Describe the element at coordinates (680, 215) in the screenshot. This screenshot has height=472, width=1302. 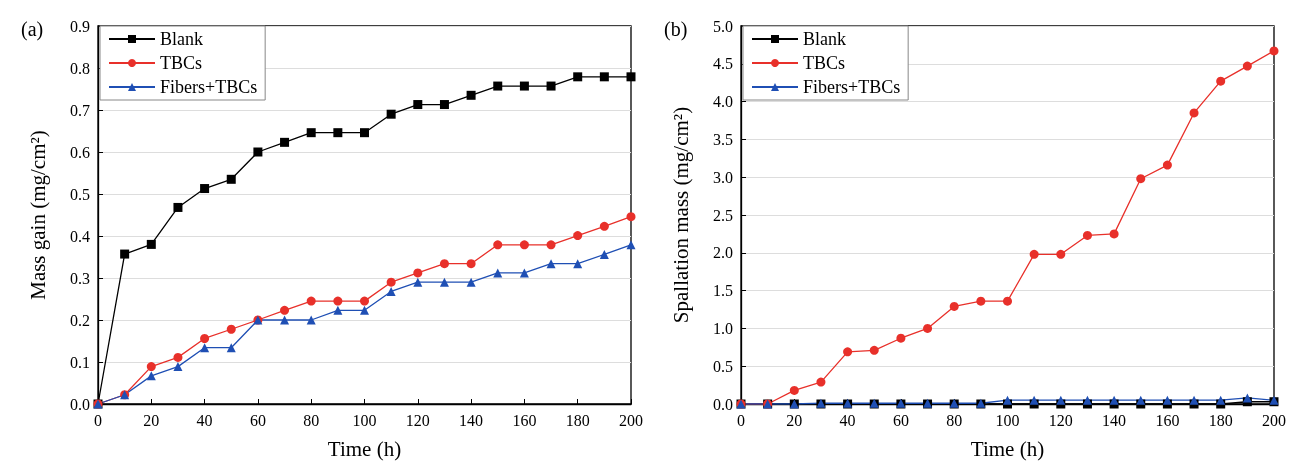
I see `y-axis-title: Spallation mass (mg/cm²)` at that location.